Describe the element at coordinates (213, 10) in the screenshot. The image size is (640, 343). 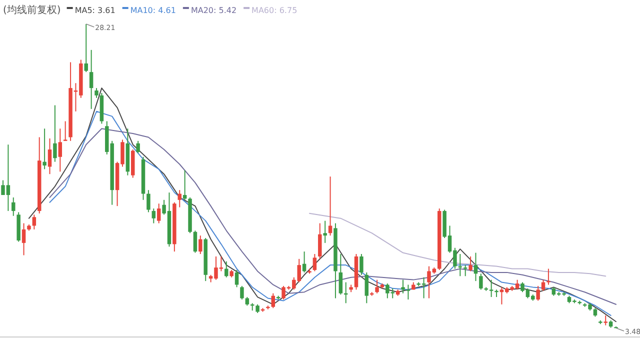
I see `legend-label: MA20: 5.42` at that location.